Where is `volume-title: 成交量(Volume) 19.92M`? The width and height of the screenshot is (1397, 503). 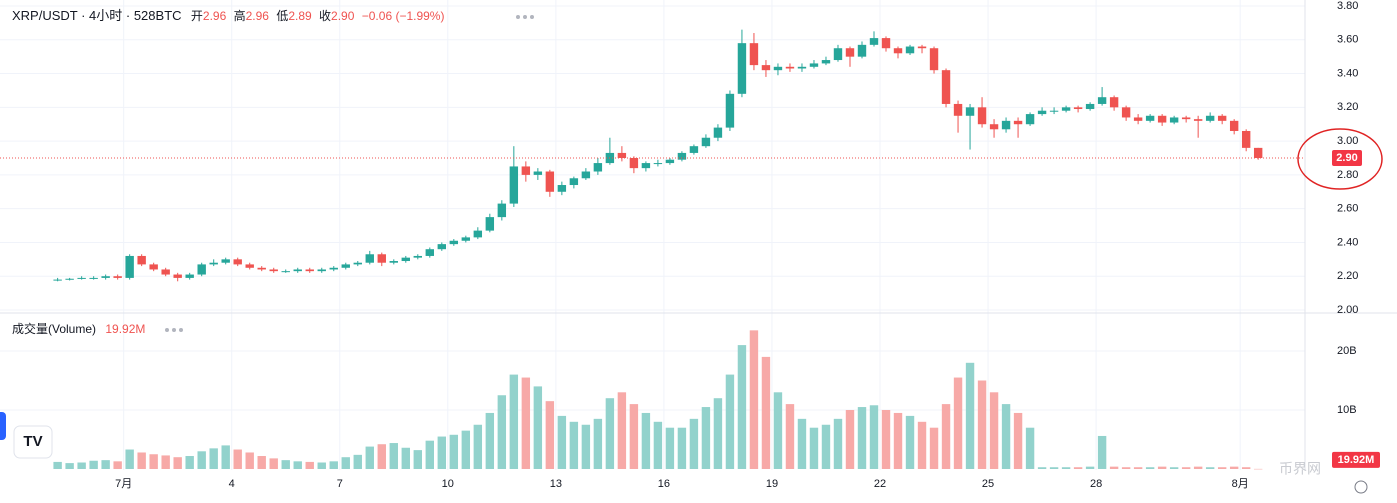 volume-title: 成交量(Volume) 19.92M is located at coordinates (78, 328).